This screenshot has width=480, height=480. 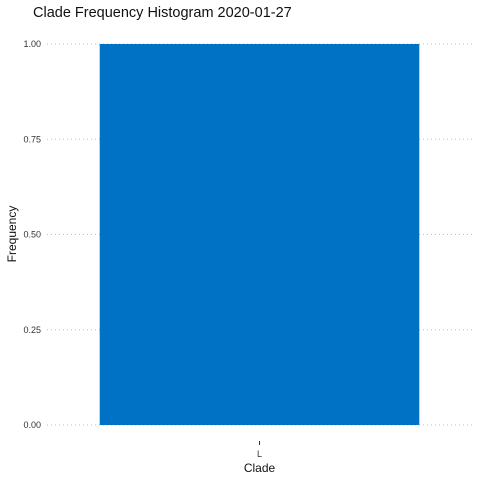 What do you see at coordinates (32, 425) in the screenshot?
I see `y-tick-label: 0.00` at bounding box center [32, 425].